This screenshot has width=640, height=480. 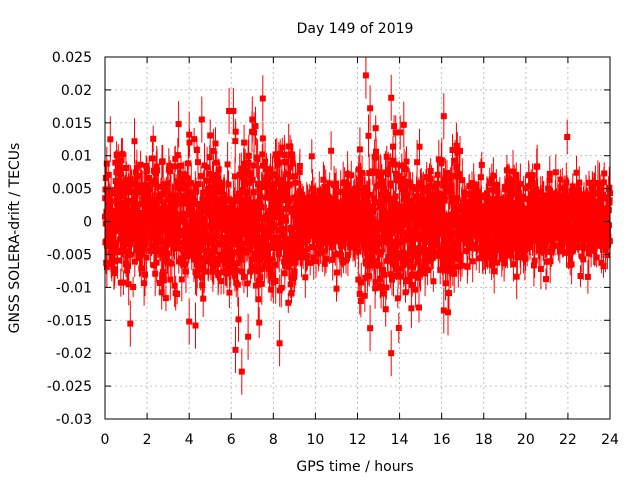 What do you see at coordinates (72, 58) in the screenshot?
I see `y-tick-label: 0.025` at bounding box center [72, 58].